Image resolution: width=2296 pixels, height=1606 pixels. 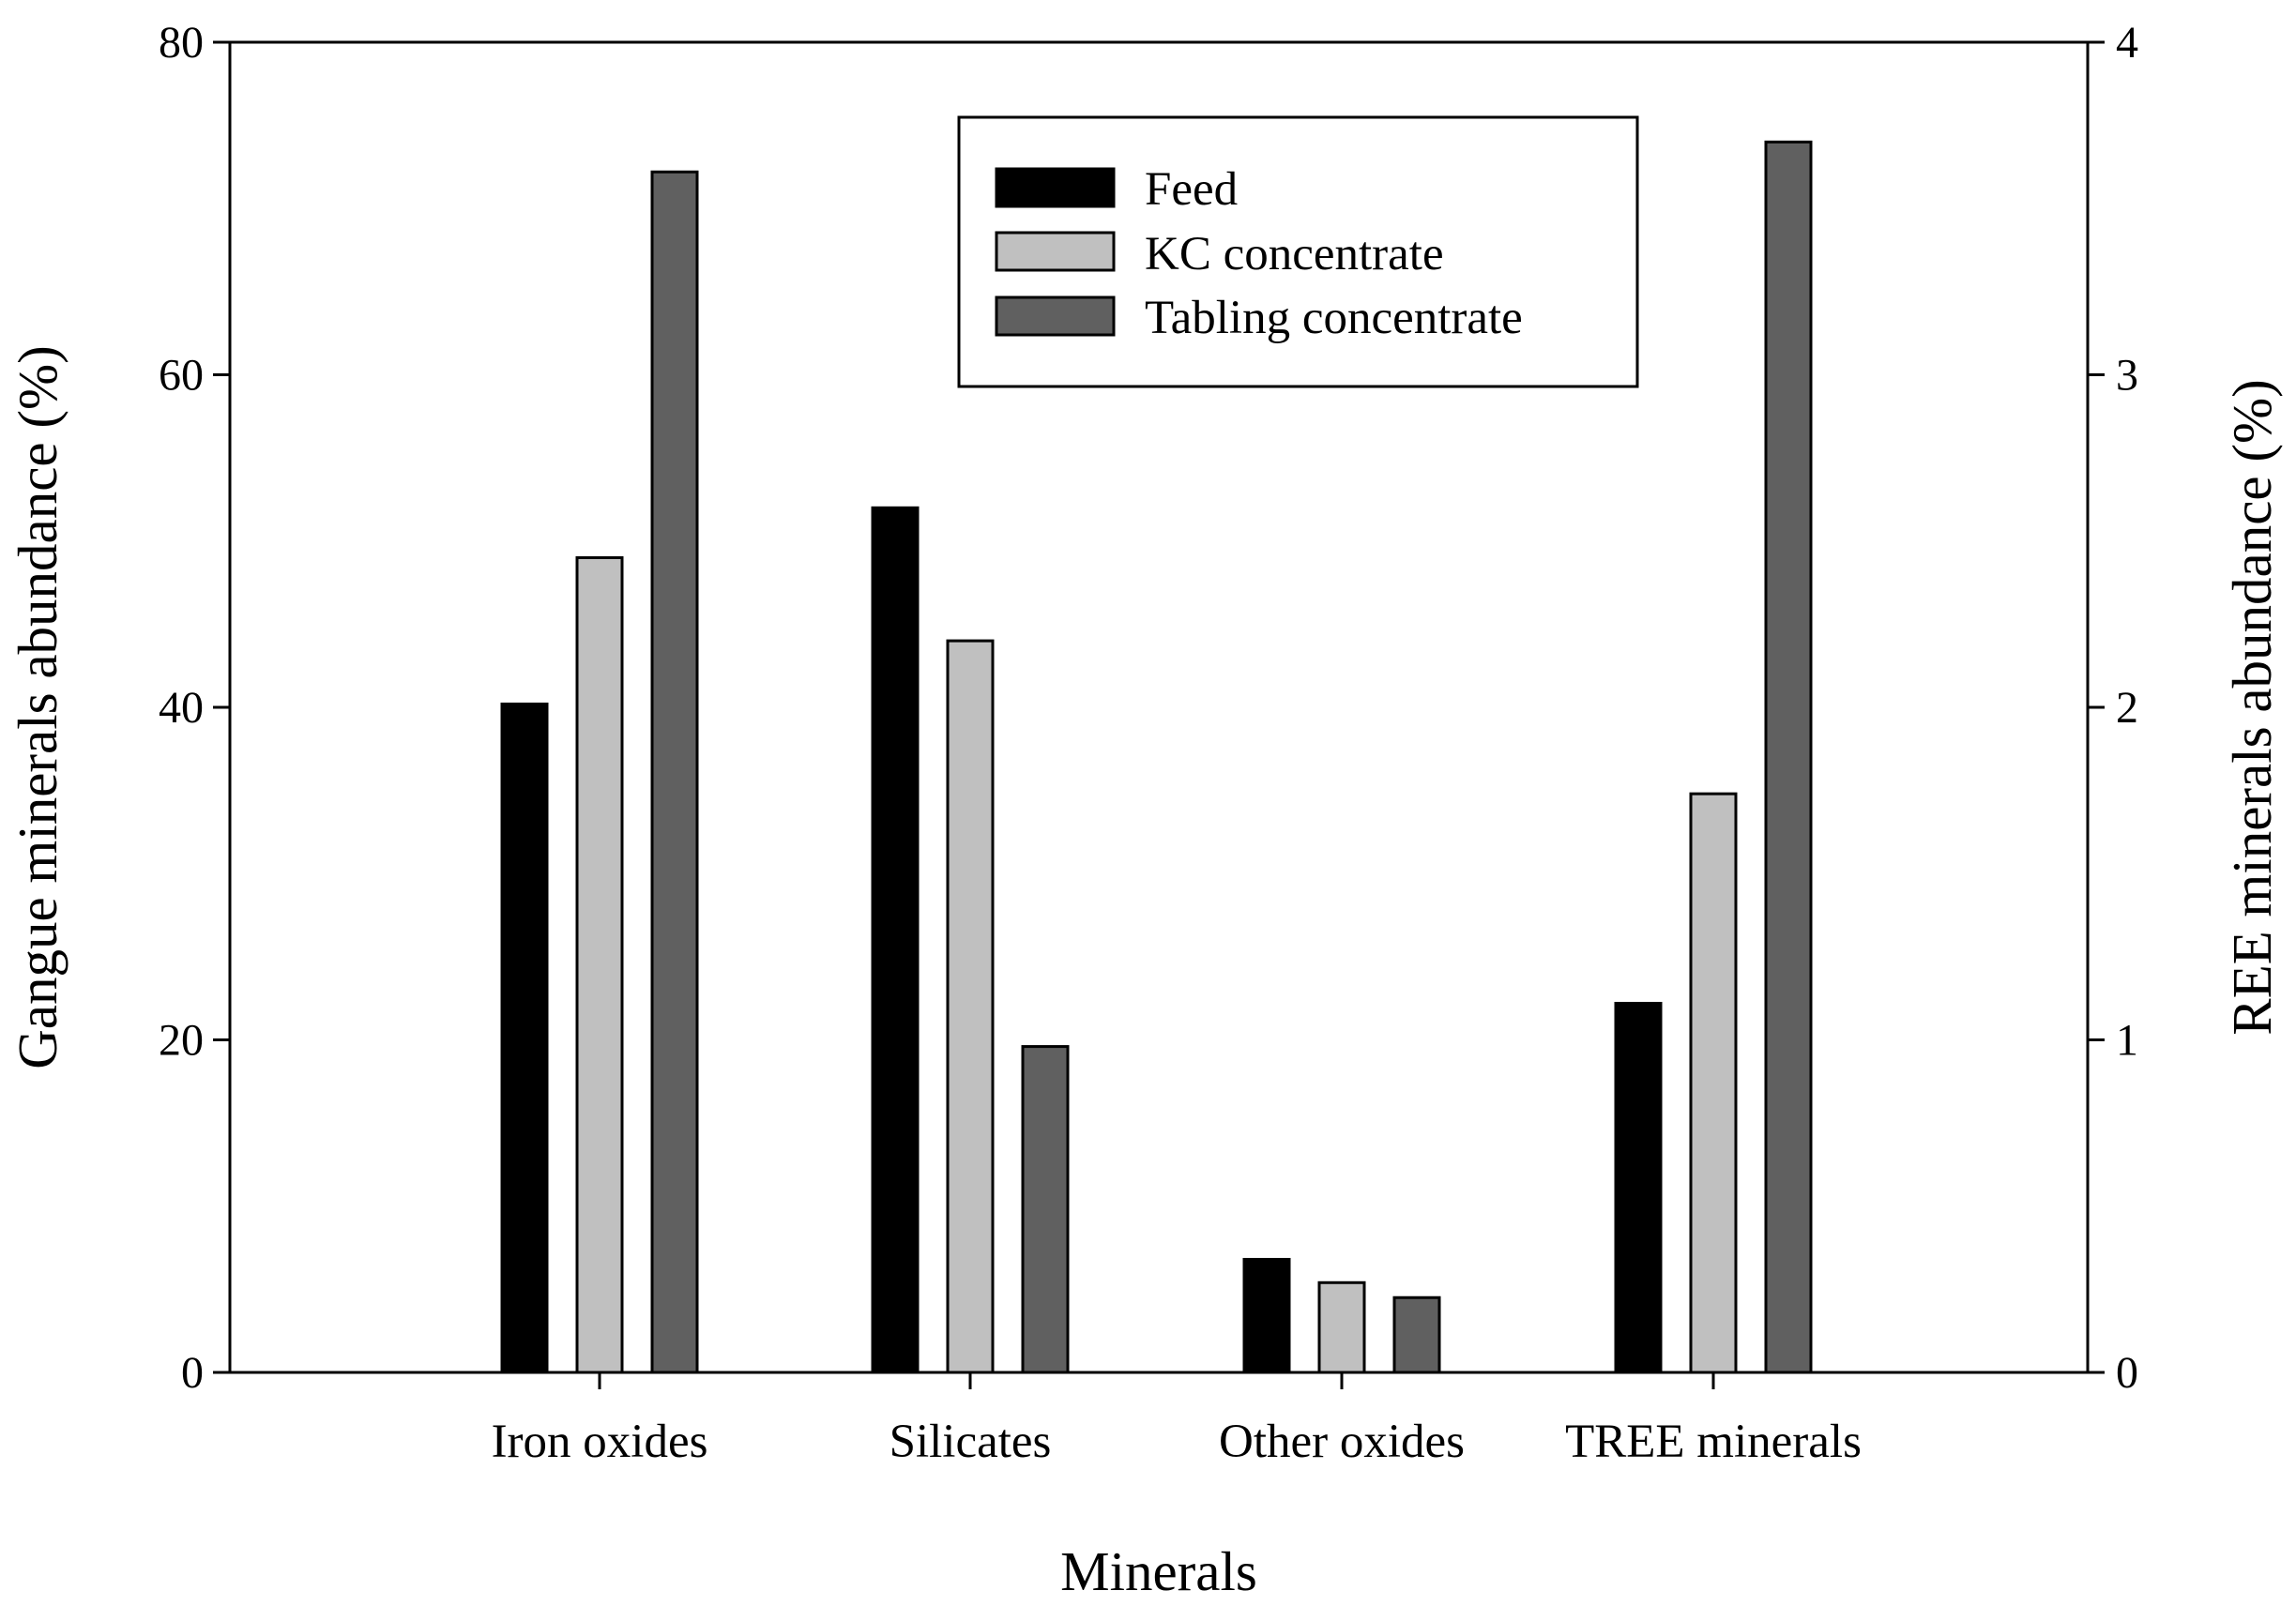 What do you see at coordinates (181, 43) in the screenshot?
I see `left-tick-label: 80` at bounding box center [181, 43].